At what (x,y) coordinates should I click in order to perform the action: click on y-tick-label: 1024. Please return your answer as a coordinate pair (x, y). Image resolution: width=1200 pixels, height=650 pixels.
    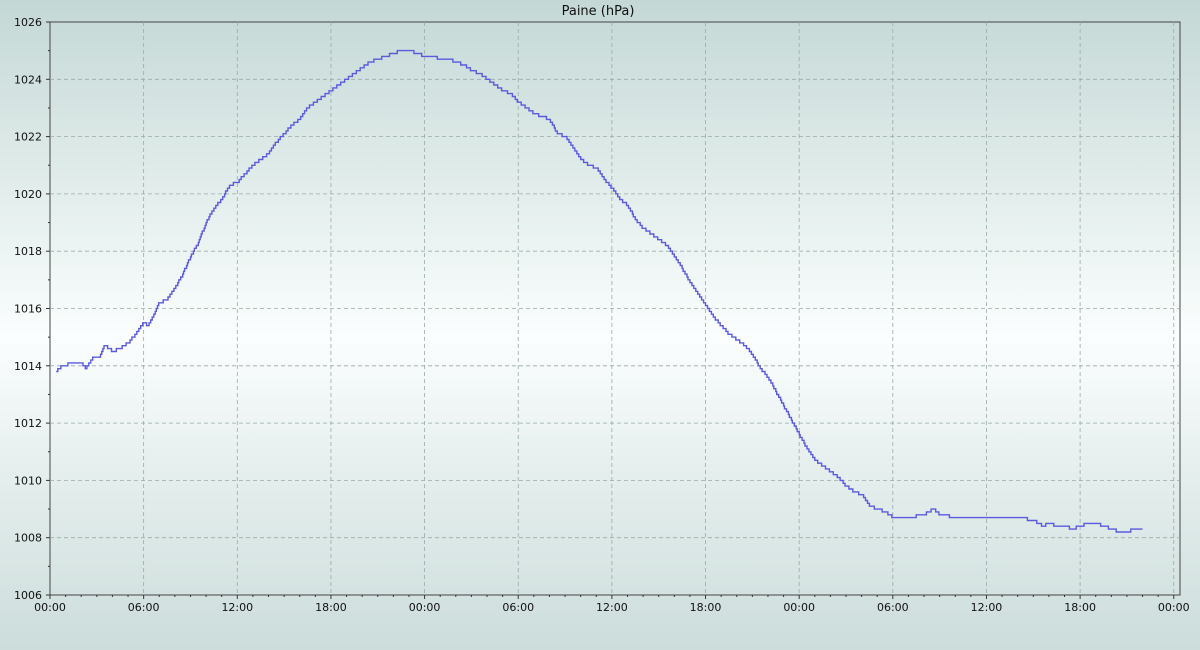
    Looking at the image, I should click on (28, 79).